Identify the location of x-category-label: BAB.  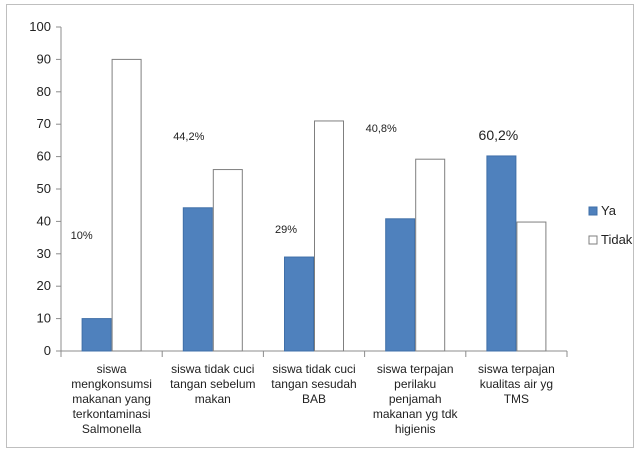
(314, 399).